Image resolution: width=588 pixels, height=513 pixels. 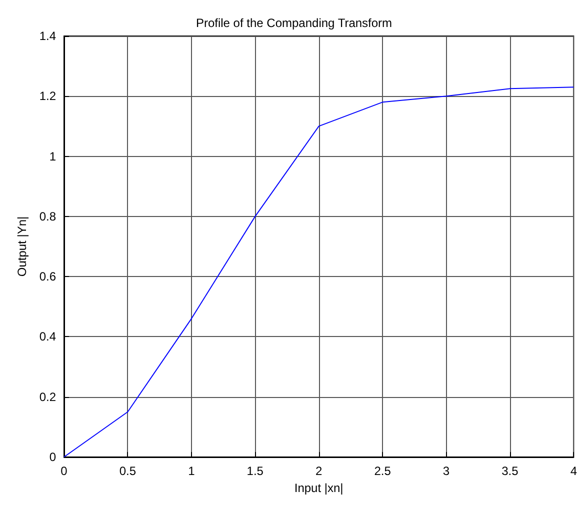 I want to click on x-tick-label: 1.5, so click(x=255, y=471).